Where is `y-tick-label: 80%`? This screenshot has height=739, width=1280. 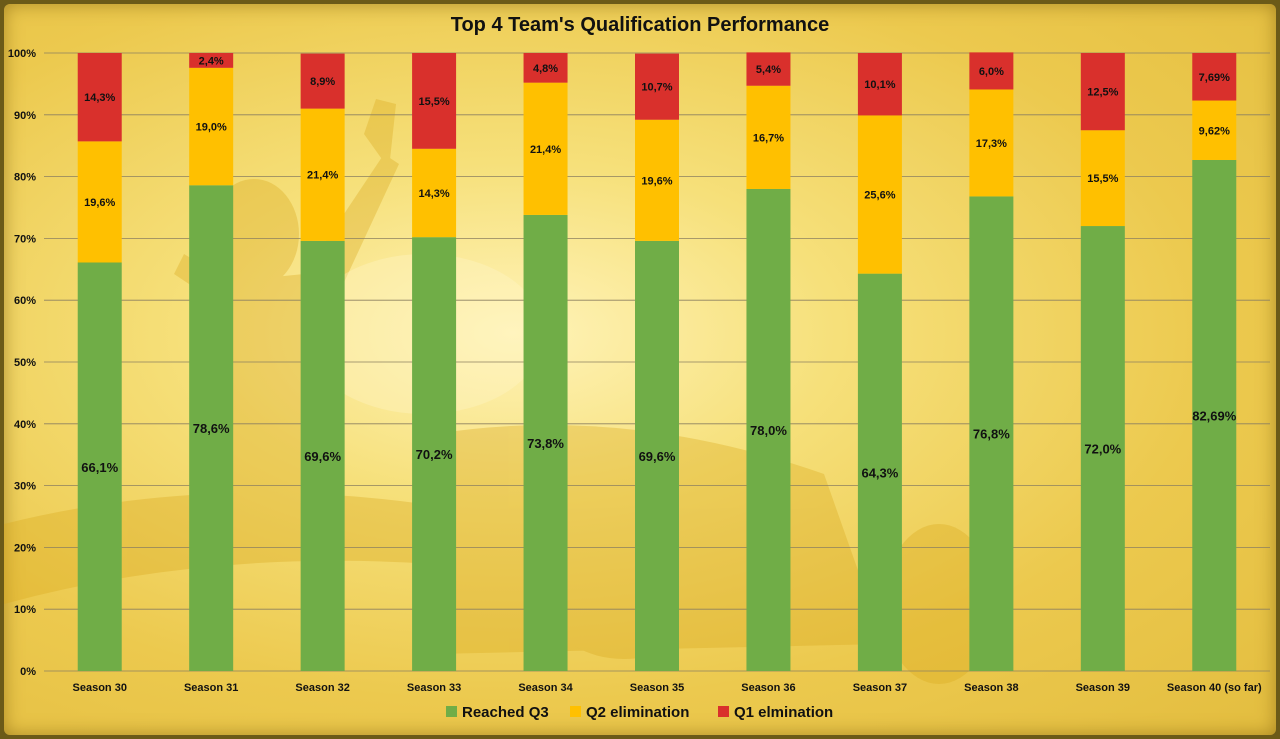
y-tick-label: 80% is located at coordinates (25, 178).